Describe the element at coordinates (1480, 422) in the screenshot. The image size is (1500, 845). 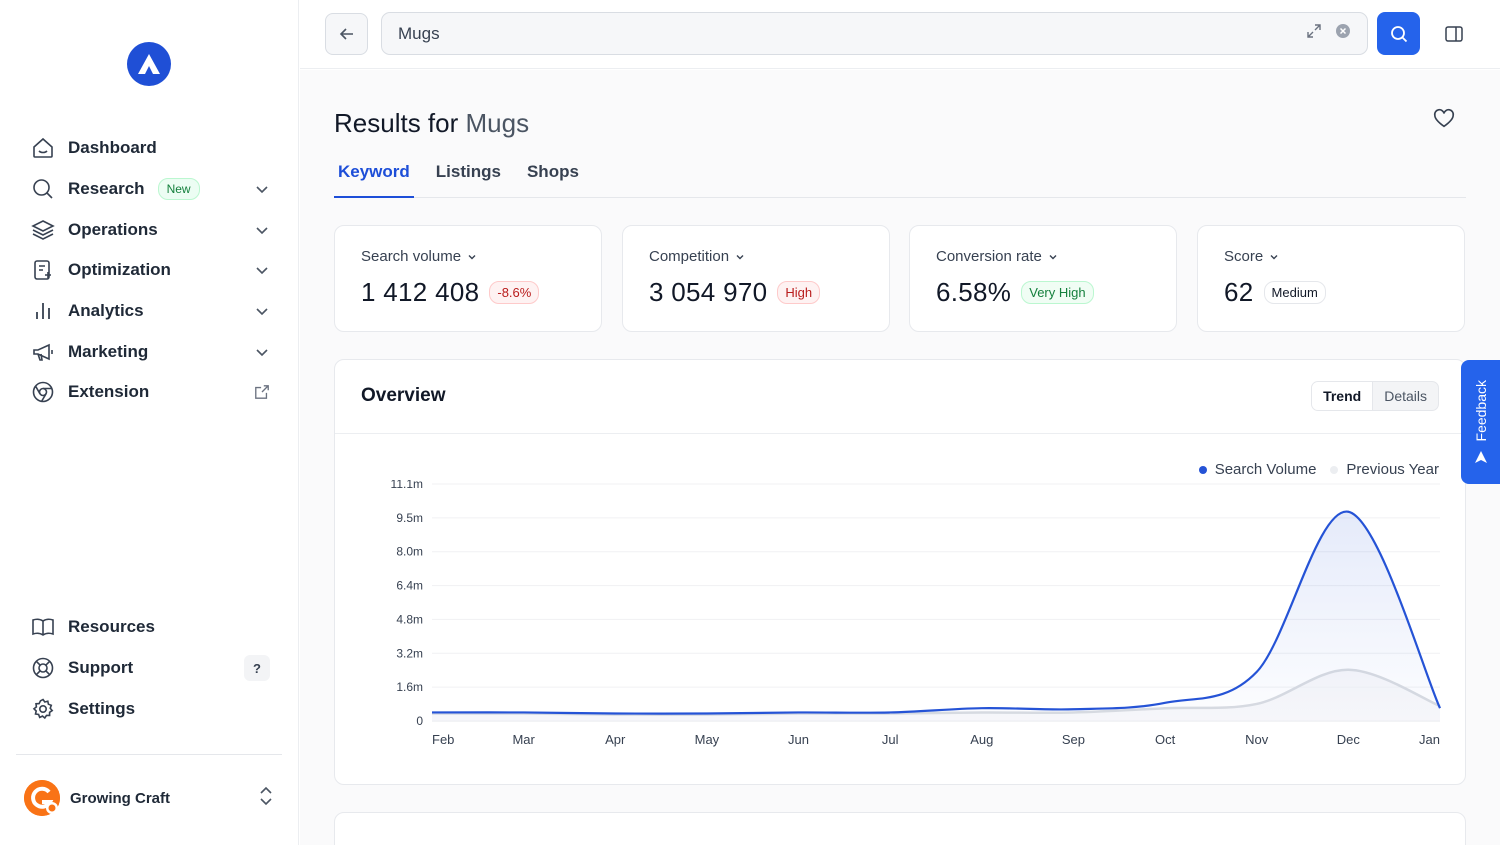
I see `feedback-tab: Feedback` at that location.